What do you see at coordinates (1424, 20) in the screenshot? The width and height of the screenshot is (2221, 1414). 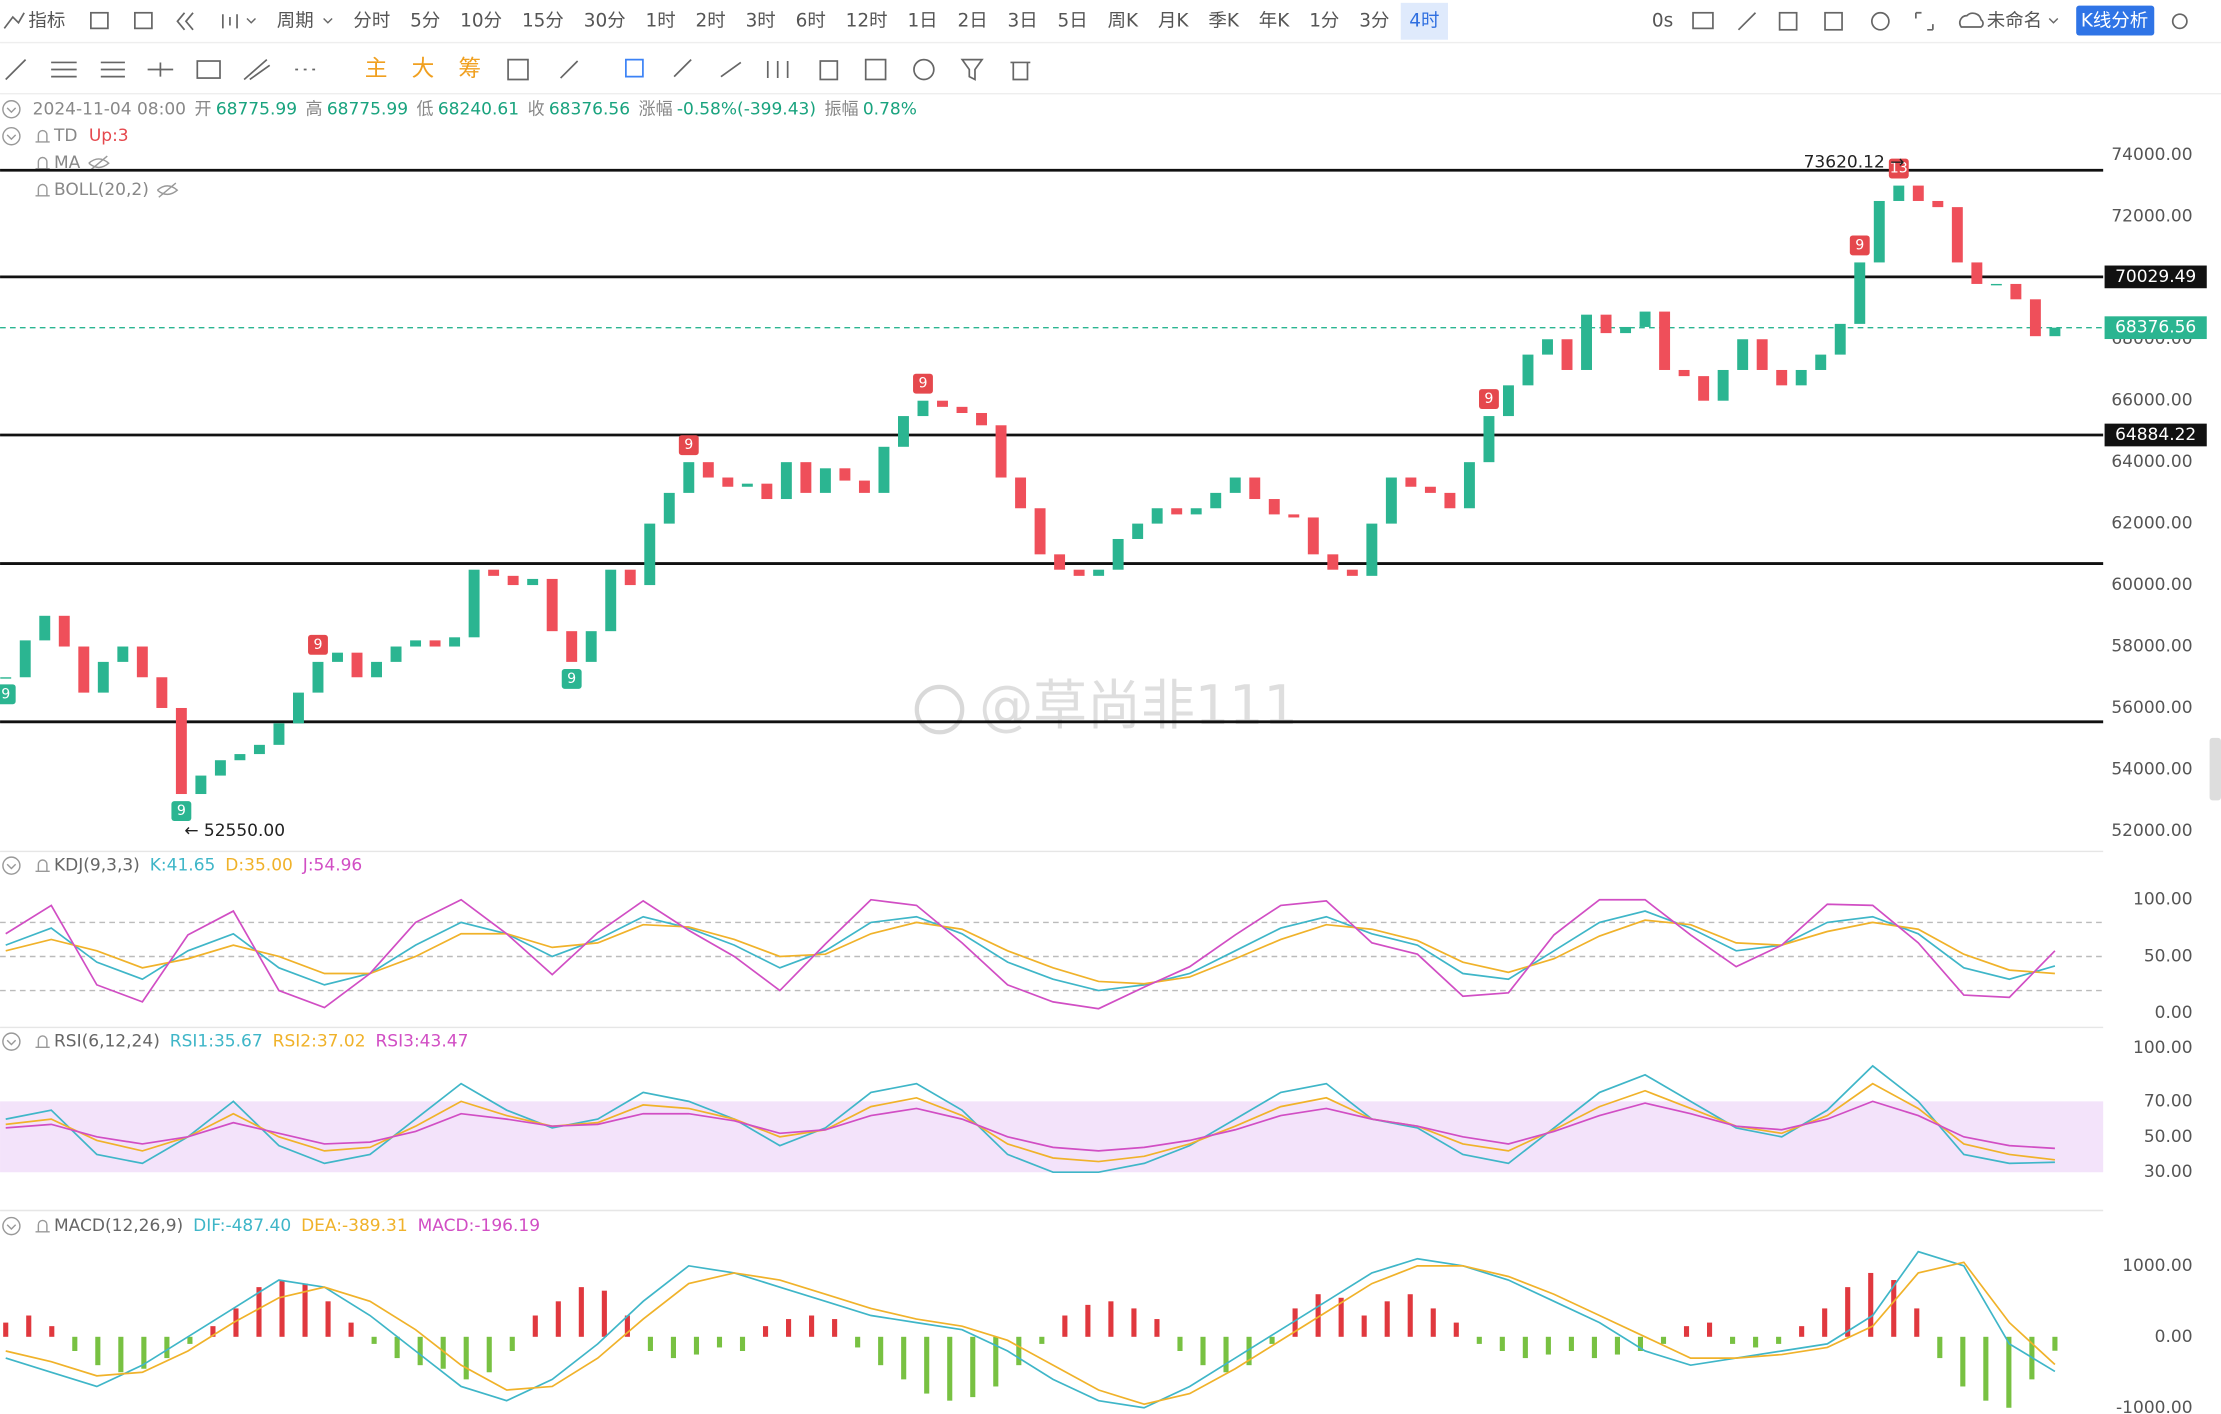 I see `period-selected: 4时` at bounding box center [1424, 20].